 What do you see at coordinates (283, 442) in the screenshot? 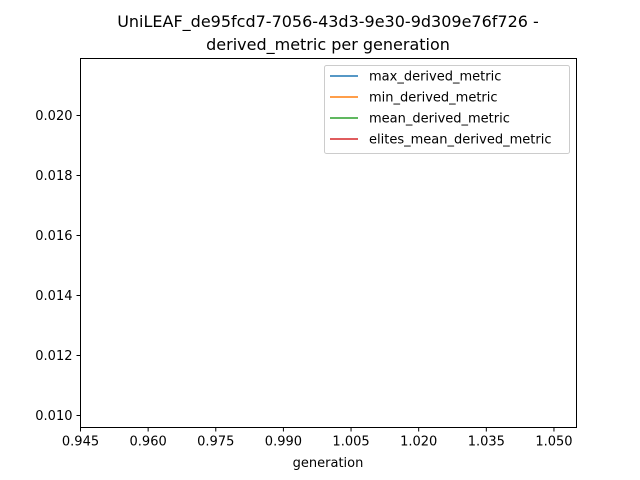
I see `x-tick-label: 0.990` at bounding box center [283, 442].